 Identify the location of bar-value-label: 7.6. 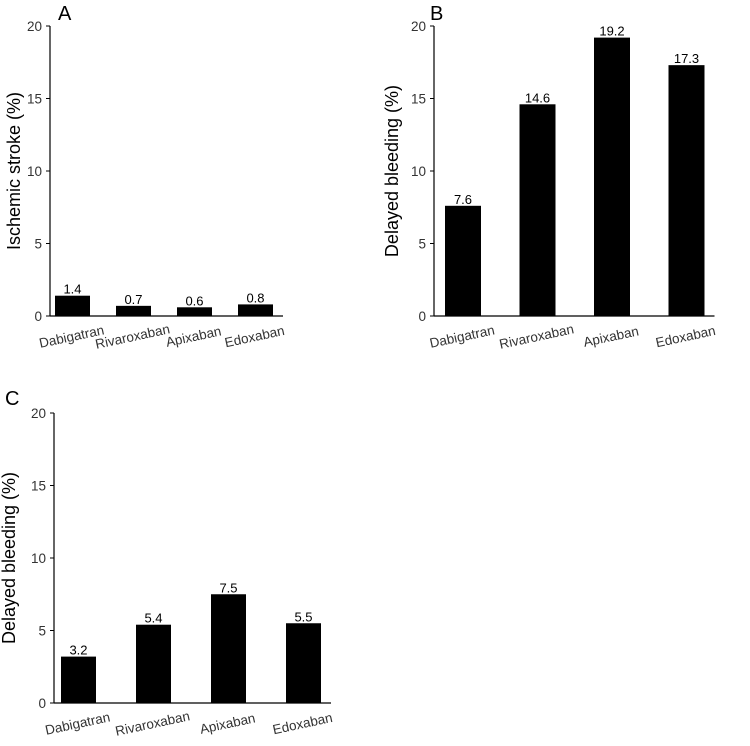
(463, 199).